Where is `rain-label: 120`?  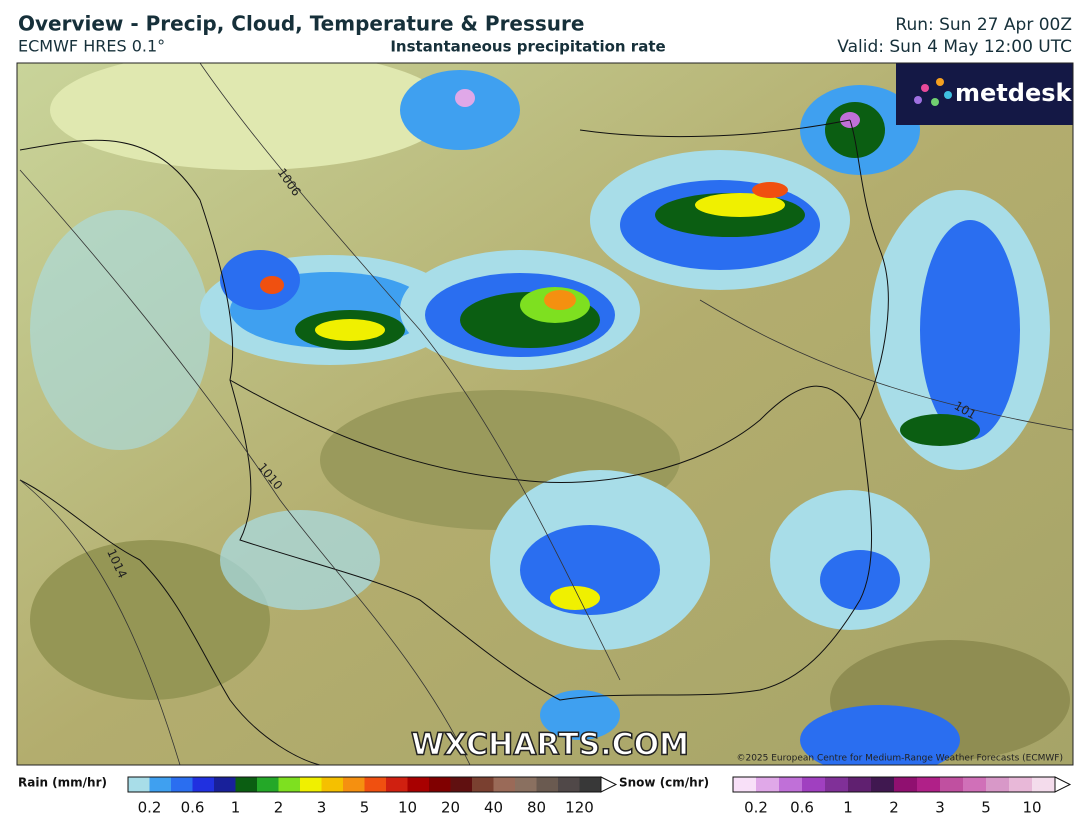
rain-label: 120 is located at coordinates (579, 808).